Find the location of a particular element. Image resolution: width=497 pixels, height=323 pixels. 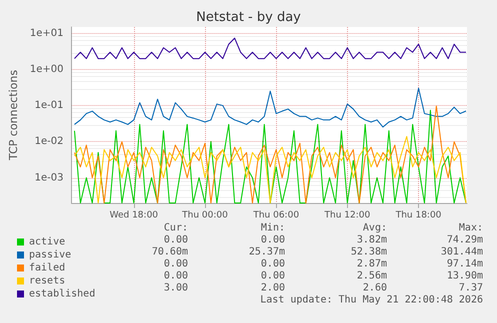

legend-label: failed is located at coordinates (47, 268).